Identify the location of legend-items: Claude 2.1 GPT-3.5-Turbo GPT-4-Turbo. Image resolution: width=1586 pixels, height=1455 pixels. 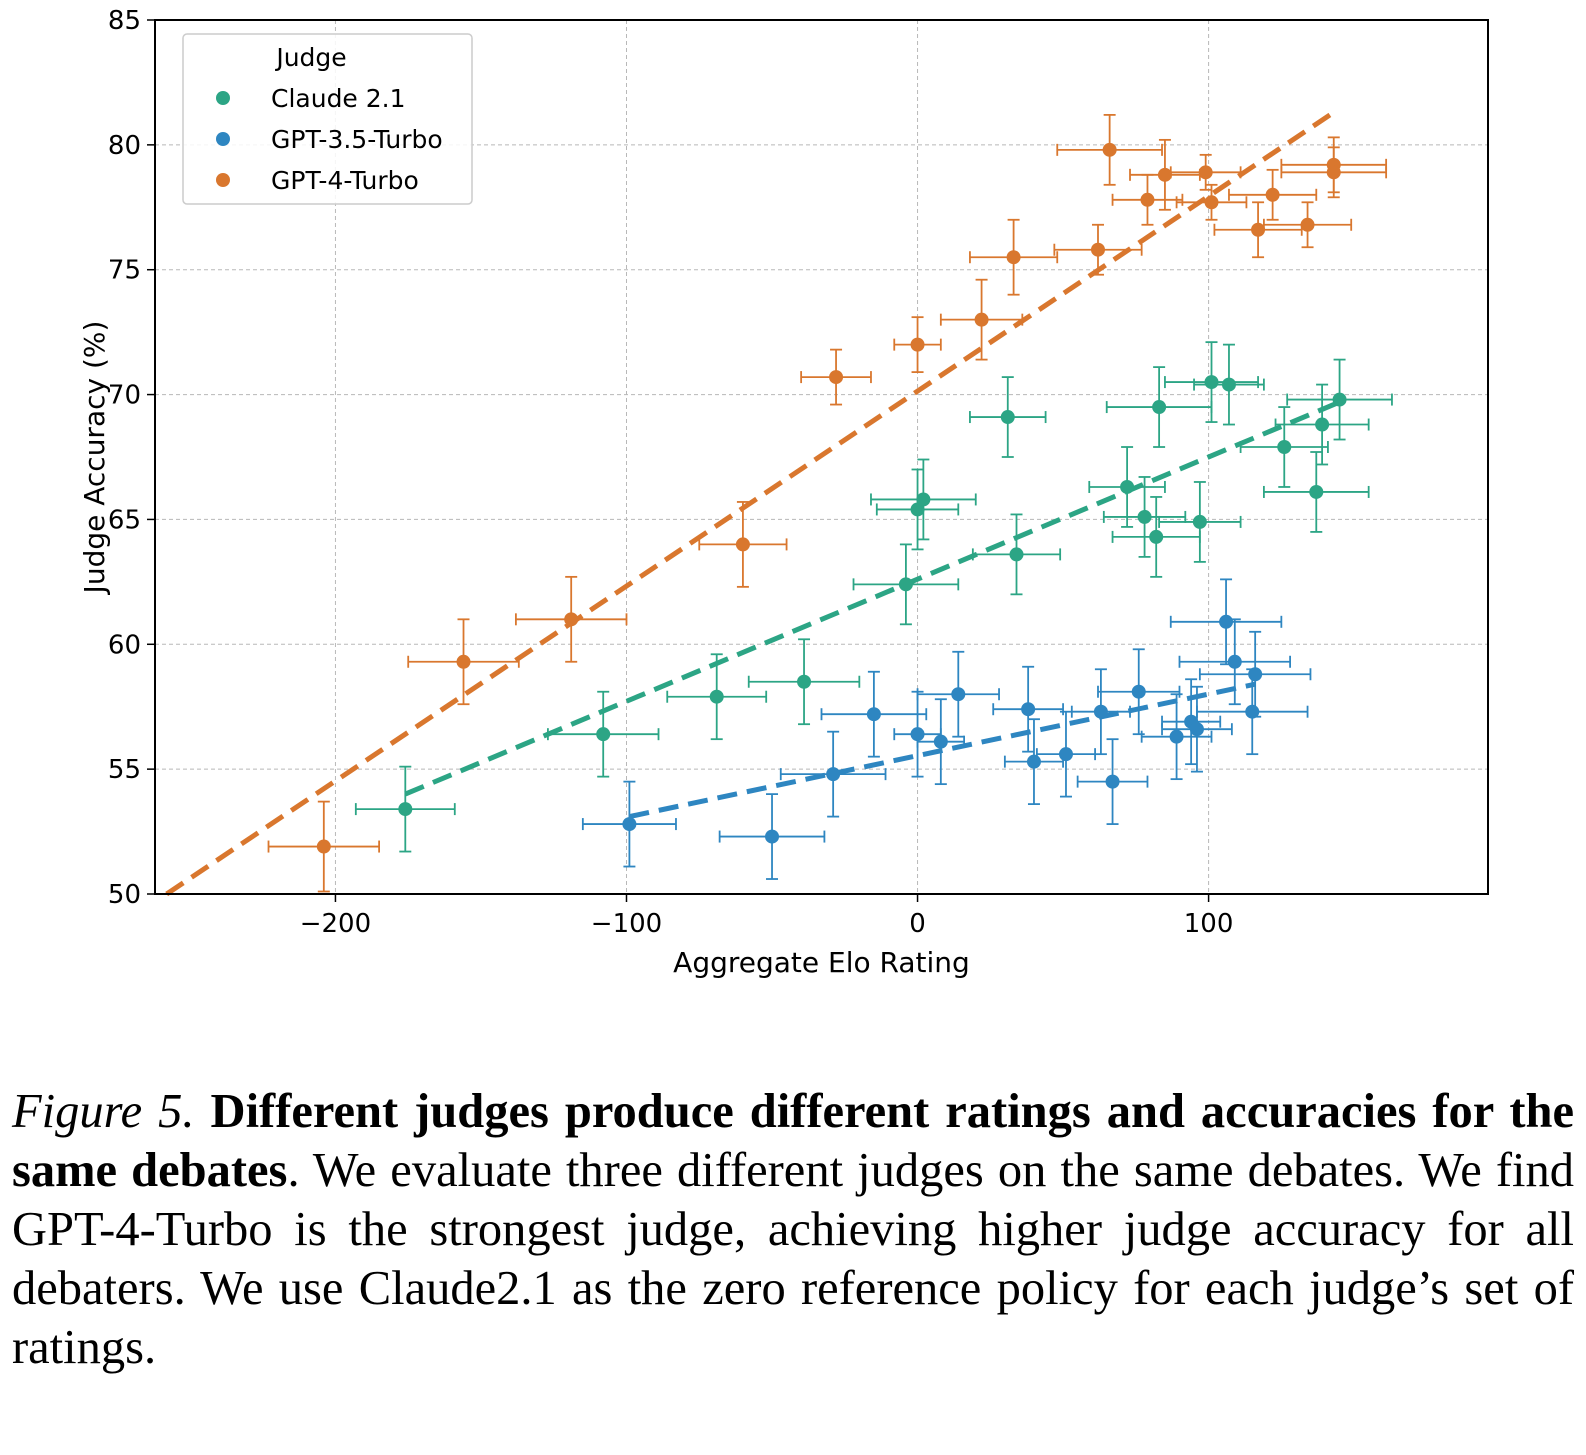
(329, 139).